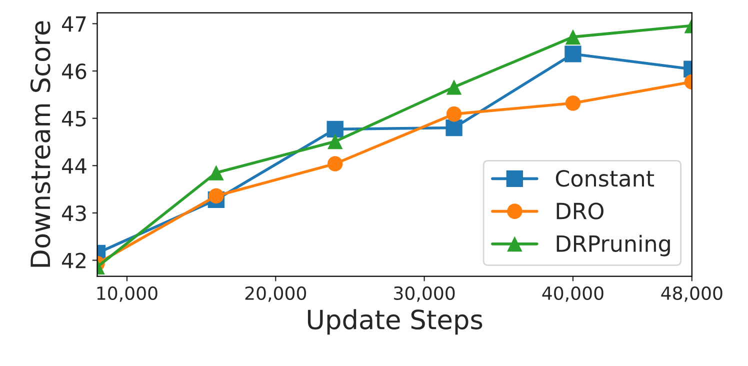 The width and height of the screenshot is (748, 366). What do you see at coordinates (74, 166) in the screenshot?
I see `y-tick-label: 44` at bounding box center [74, 166].